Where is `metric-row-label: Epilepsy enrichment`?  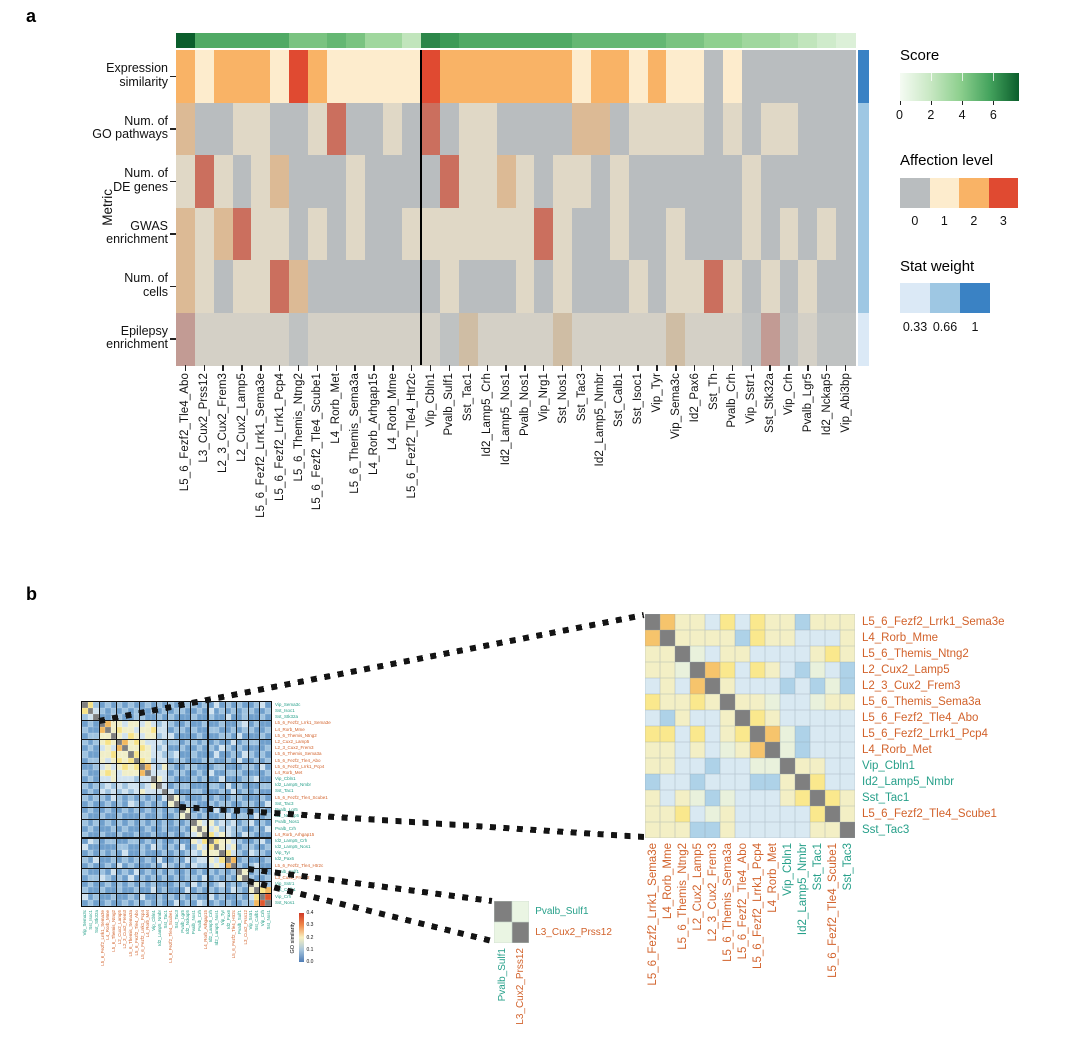
metric-row-label: Epilepsy enrichment is located at coordinates (137, 337).